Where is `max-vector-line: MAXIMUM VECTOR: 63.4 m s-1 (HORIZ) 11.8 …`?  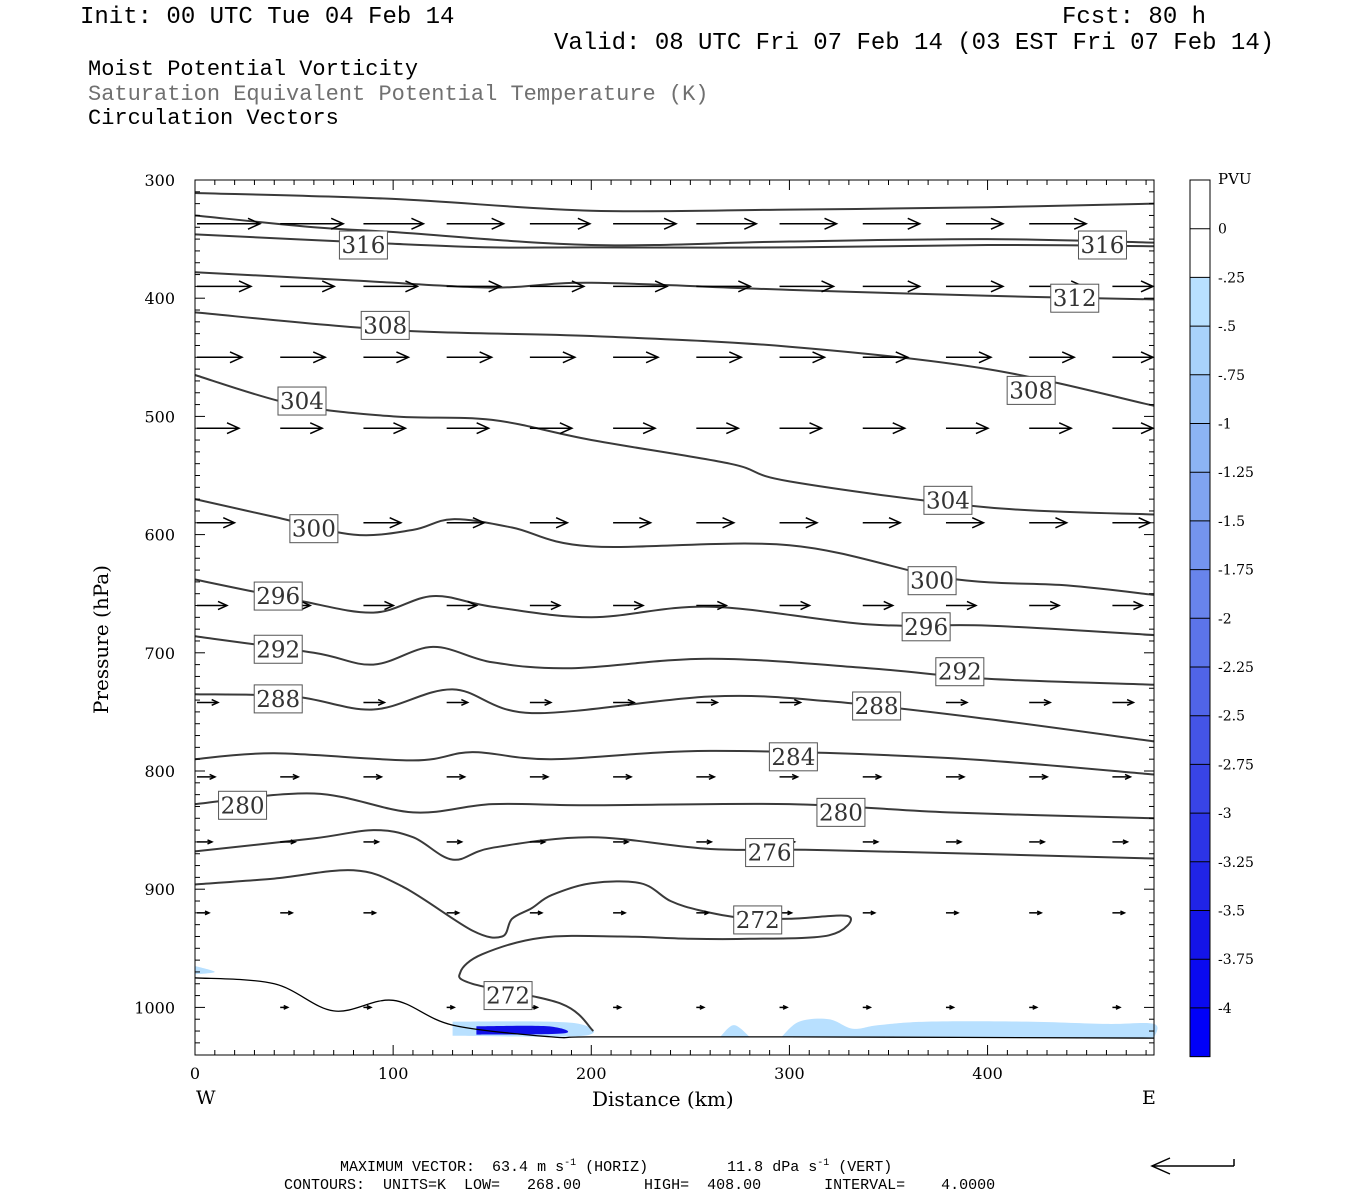
max-vector-line: MAXIMUM VECTOR: 63.4 m s-1 (HORIZ) 11.8 … is located at coordinates (616, 1167).